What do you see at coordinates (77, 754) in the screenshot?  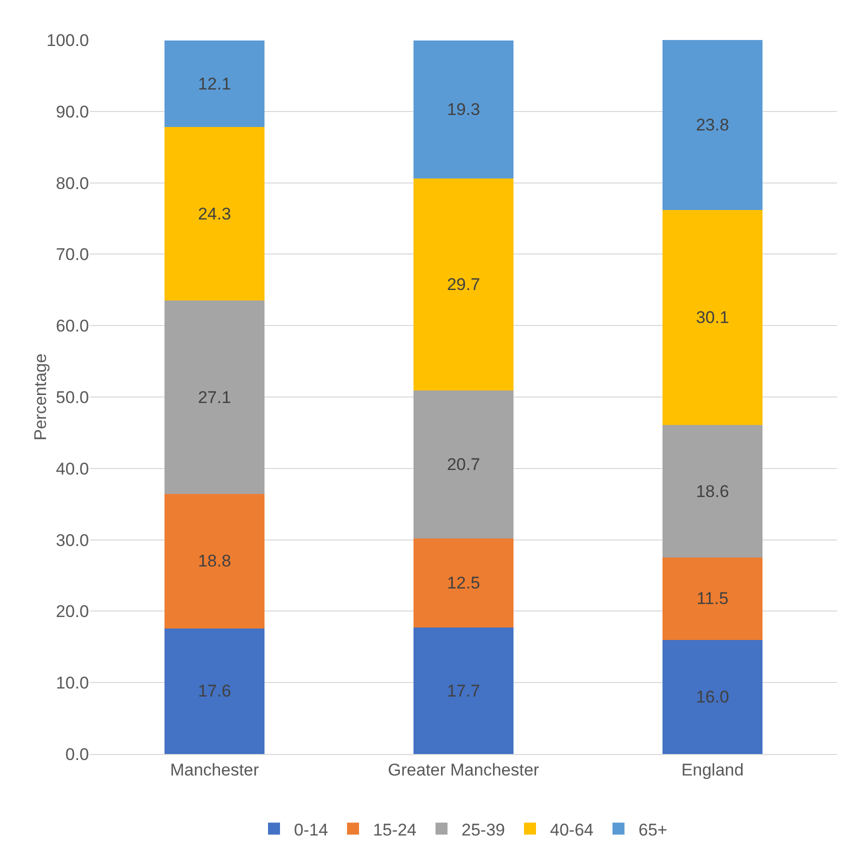 I see `y-tick-label: 0.0` at bounding box center [77, 754].